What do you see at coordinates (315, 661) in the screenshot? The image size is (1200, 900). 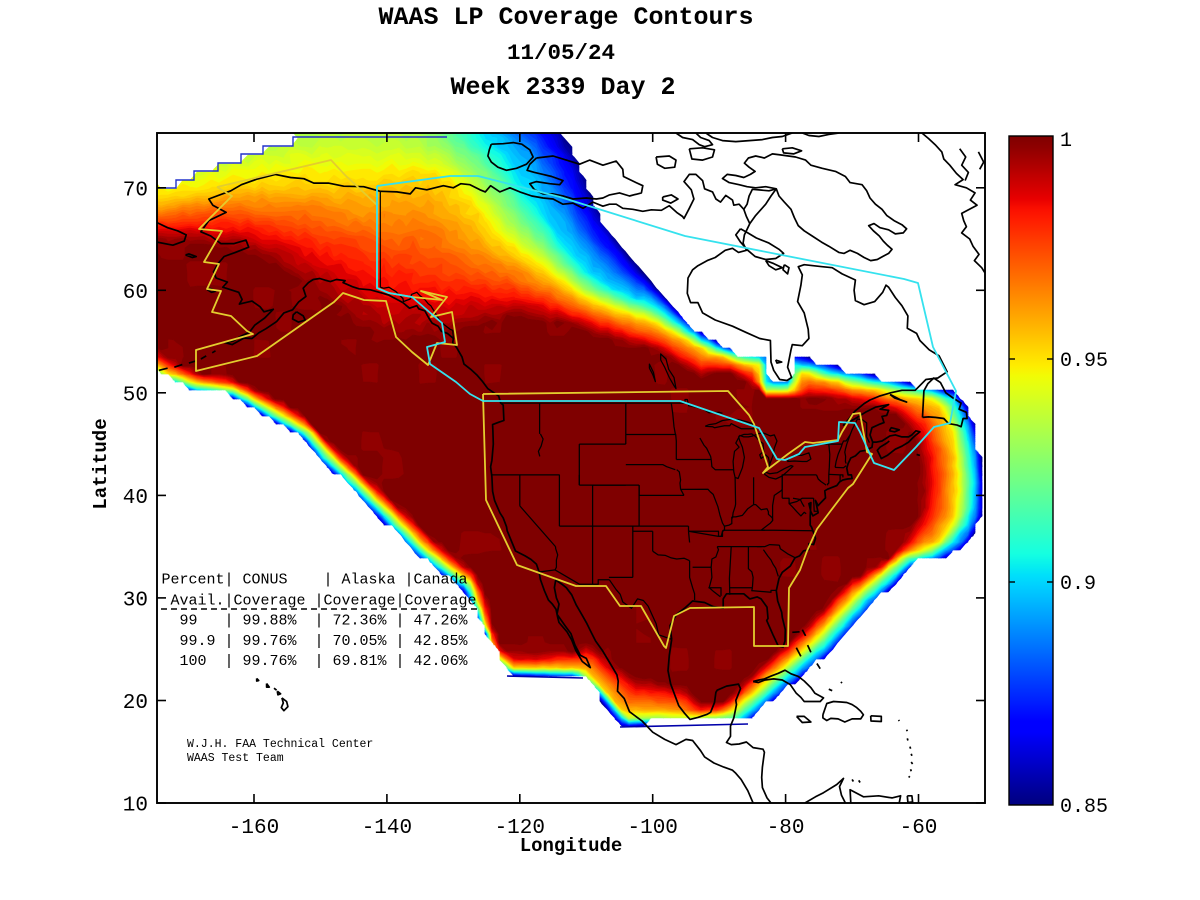 I see `svg-text:100 | 99.76% | 69.81% | 42.0: 100 | 99.76% | 69.81% | 42.06%` at bounding box center [315, 661].